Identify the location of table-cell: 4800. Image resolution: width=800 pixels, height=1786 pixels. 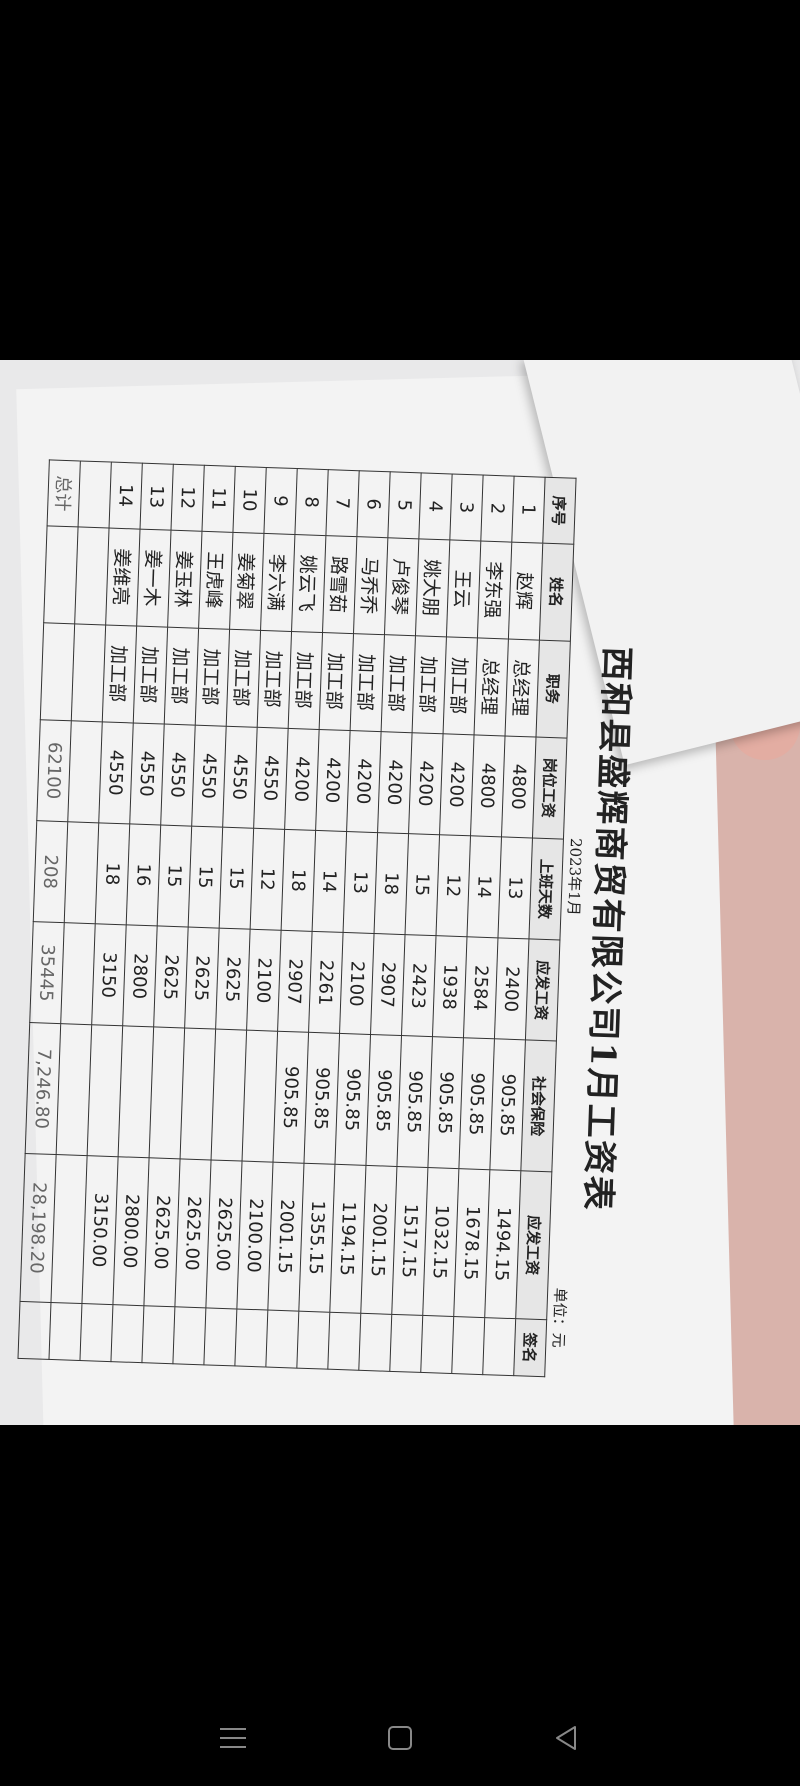
(488, 785).